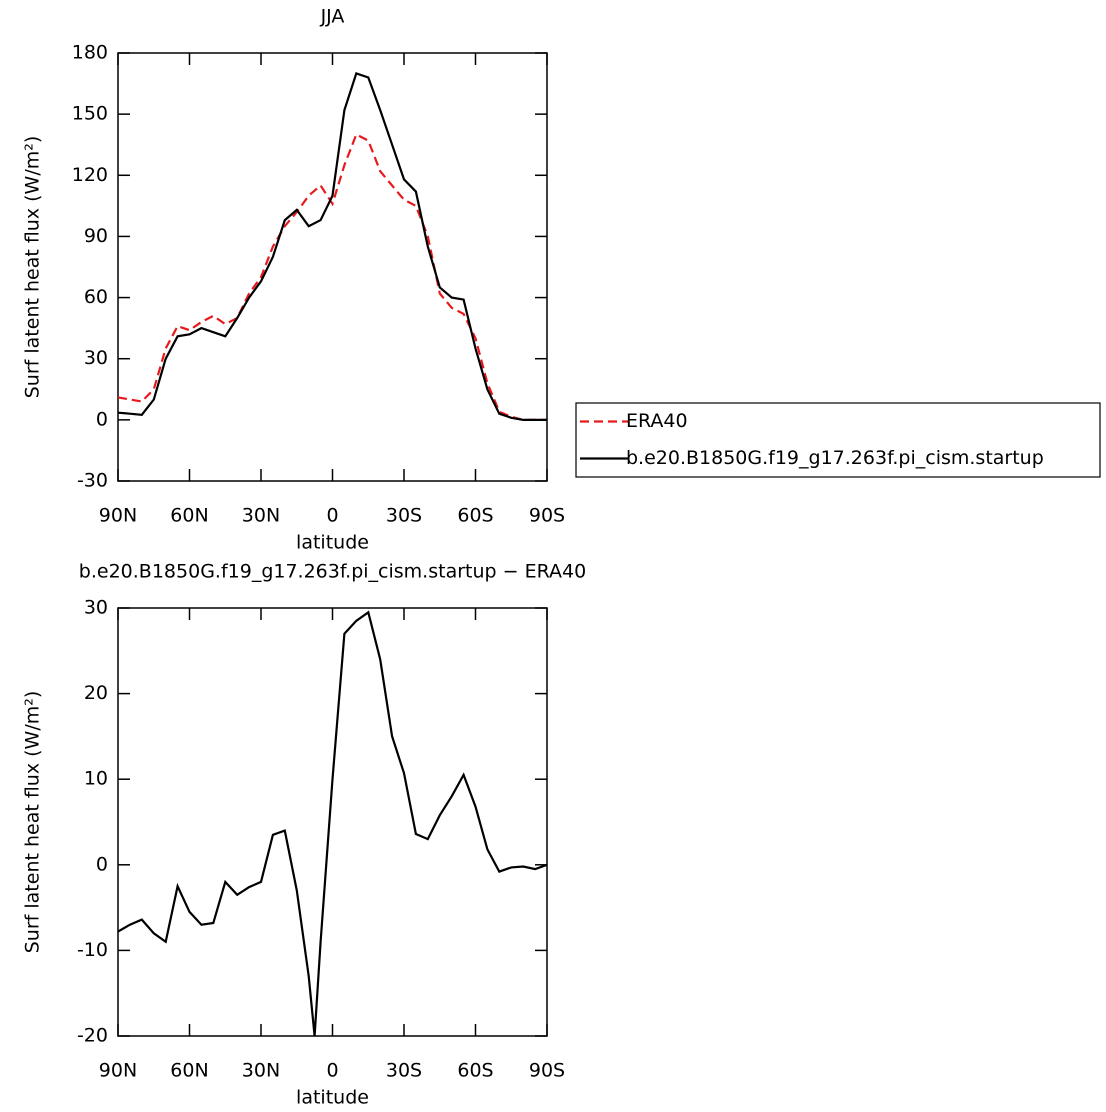 The height and width of the screenshot is (1112, 1106). Describe the element at coordinates (96, 236) in the screenshot. I see `y-tick-label: 90` at that location.